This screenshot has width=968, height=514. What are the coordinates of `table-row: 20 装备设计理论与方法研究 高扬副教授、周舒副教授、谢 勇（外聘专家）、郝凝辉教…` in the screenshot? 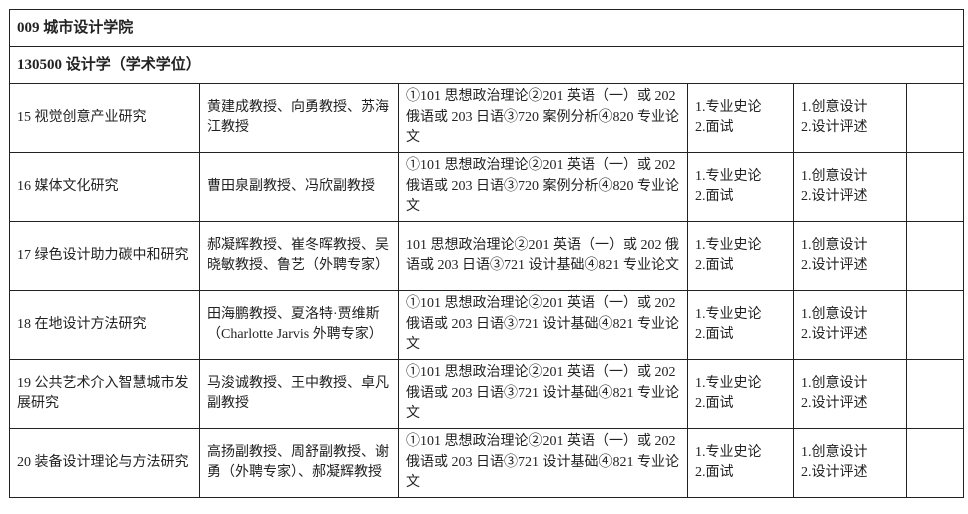 It's located at (487, 463).